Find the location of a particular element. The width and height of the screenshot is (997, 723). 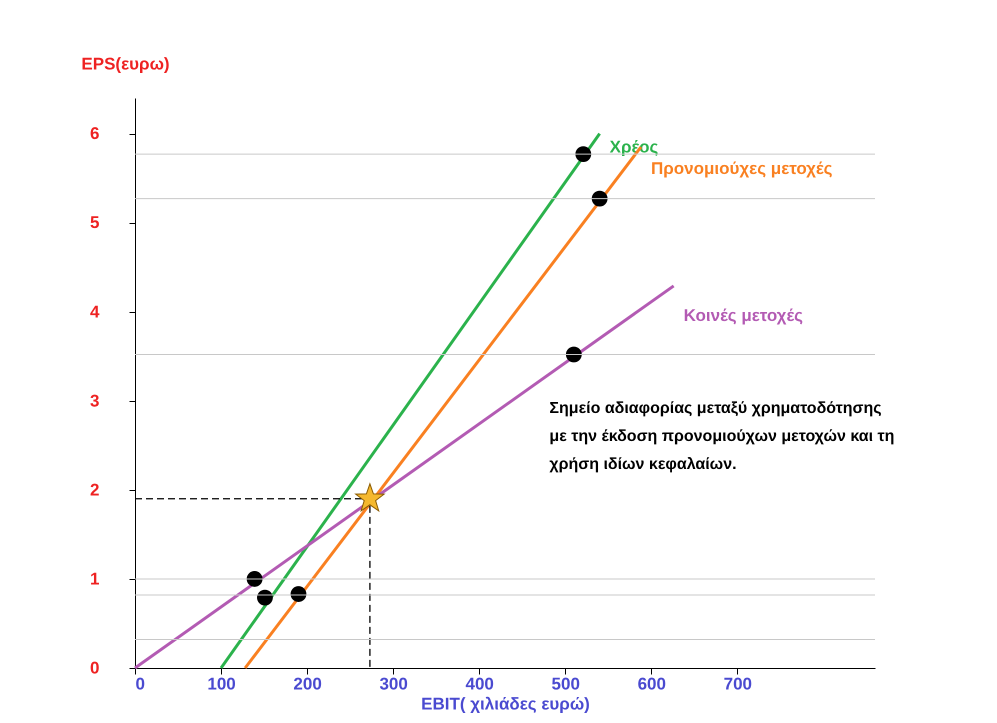

y-tick-label: 2 is located at coordinates (95, 490).